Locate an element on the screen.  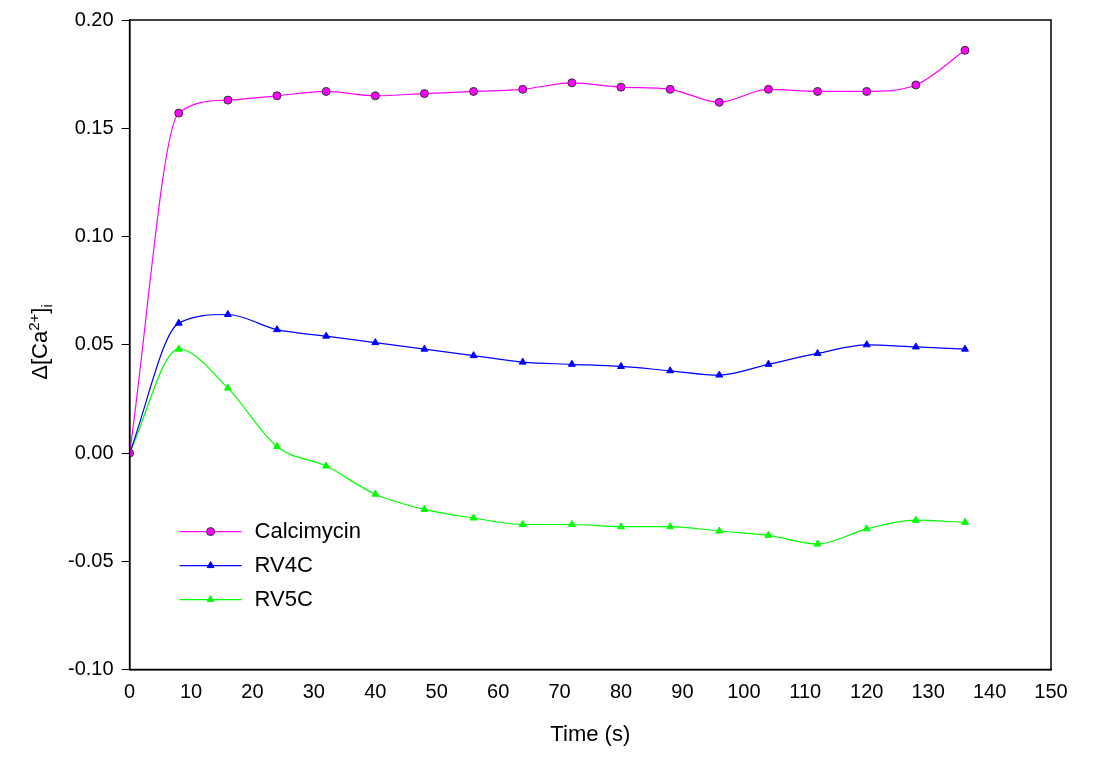
x-tick-label: 90 is located at coordinates (682, 691).